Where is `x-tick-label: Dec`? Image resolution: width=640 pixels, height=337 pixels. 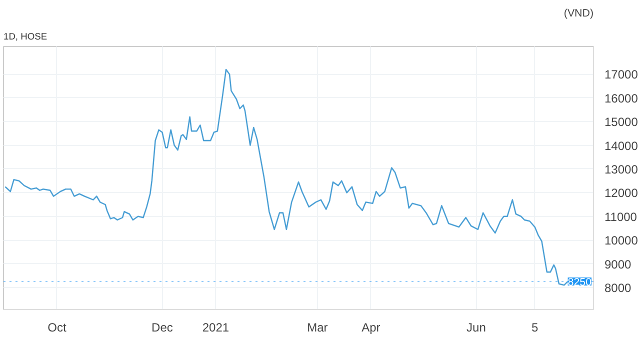
x-tick-label: Dec is located at coordinates (162, 327).